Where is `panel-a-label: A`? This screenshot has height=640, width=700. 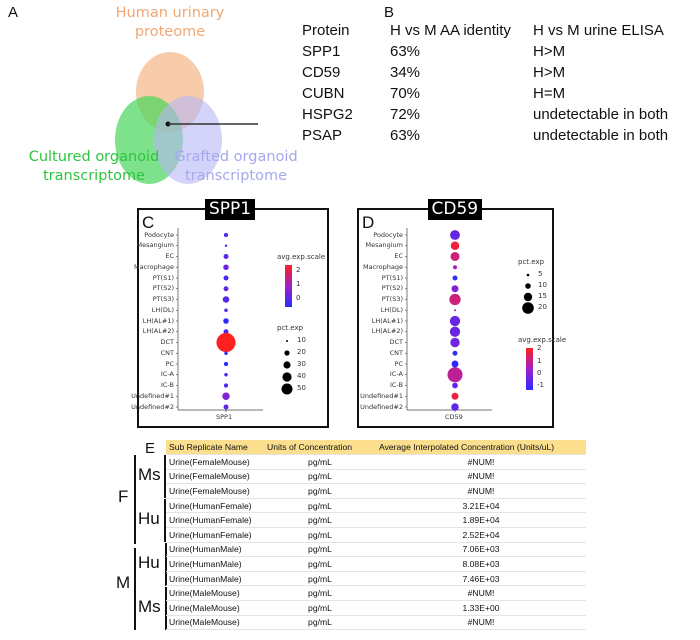 panel-a-label: A is located at coordinates (13, 12).